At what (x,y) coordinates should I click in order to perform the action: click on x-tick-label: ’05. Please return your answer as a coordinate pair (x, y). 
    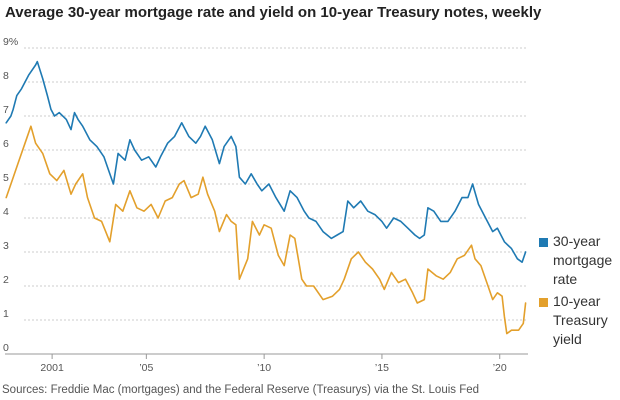
    Looking at the image, I should click on (146, 368).